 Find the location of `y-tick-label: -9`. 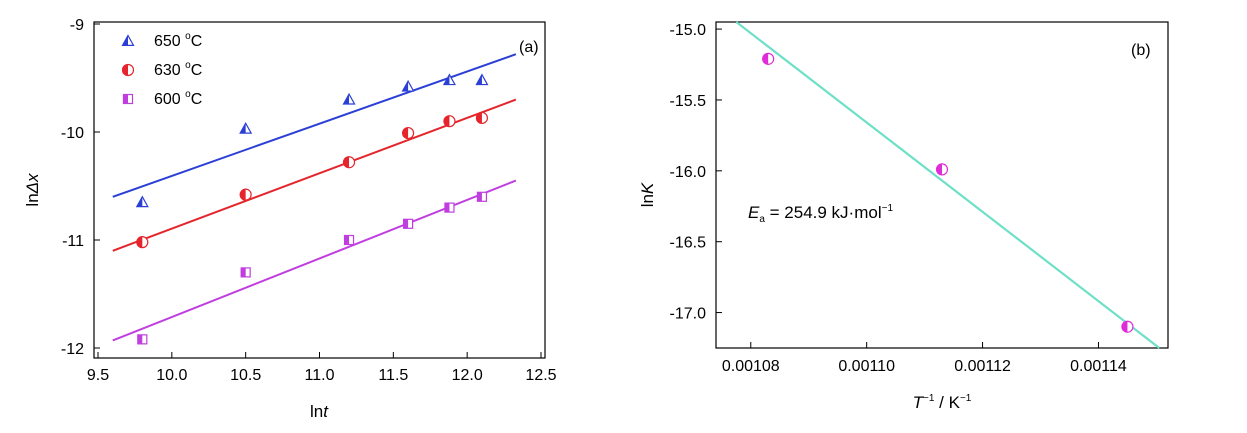

y-tick-label: -9 is located at coordinates (77, 25).